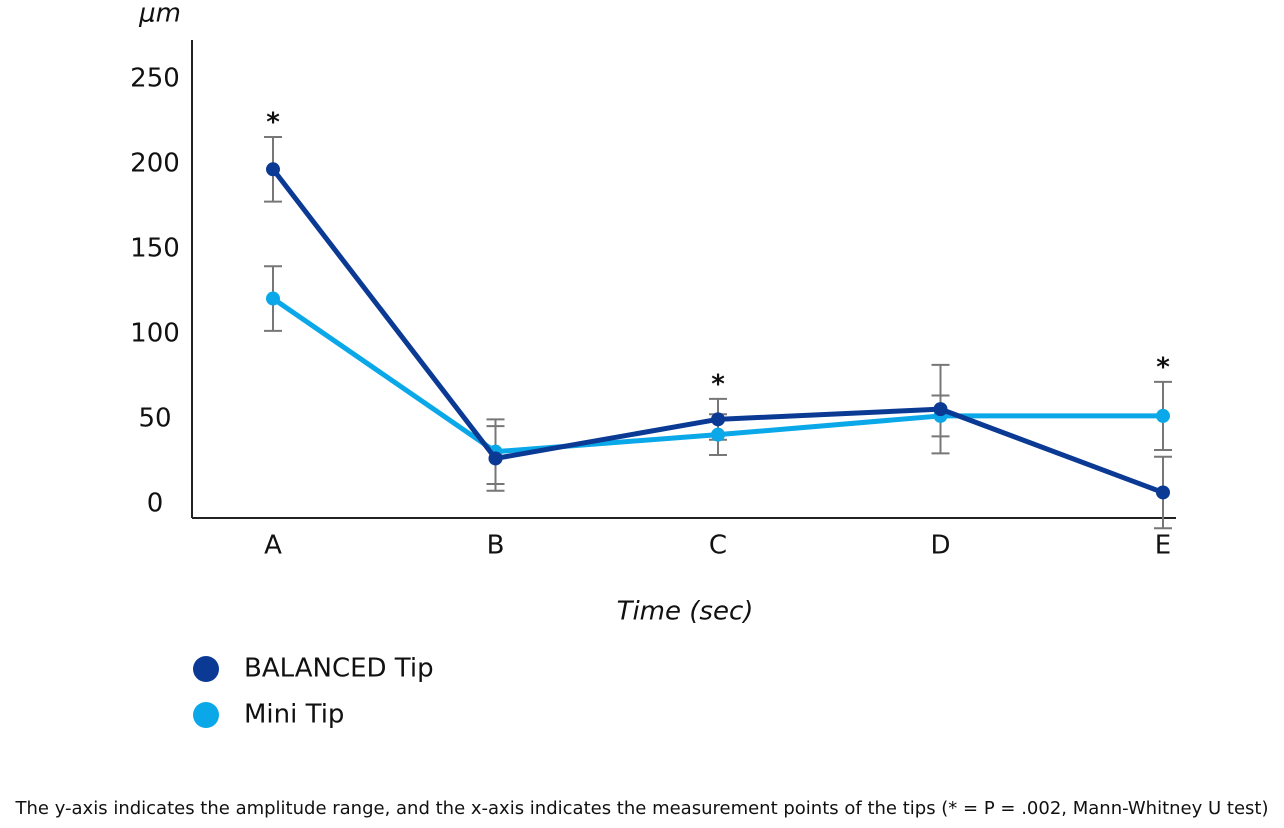 The width and height of the screenshot is (1284, 828). I want to click on y-tick-label: 50, so click(154, 419).